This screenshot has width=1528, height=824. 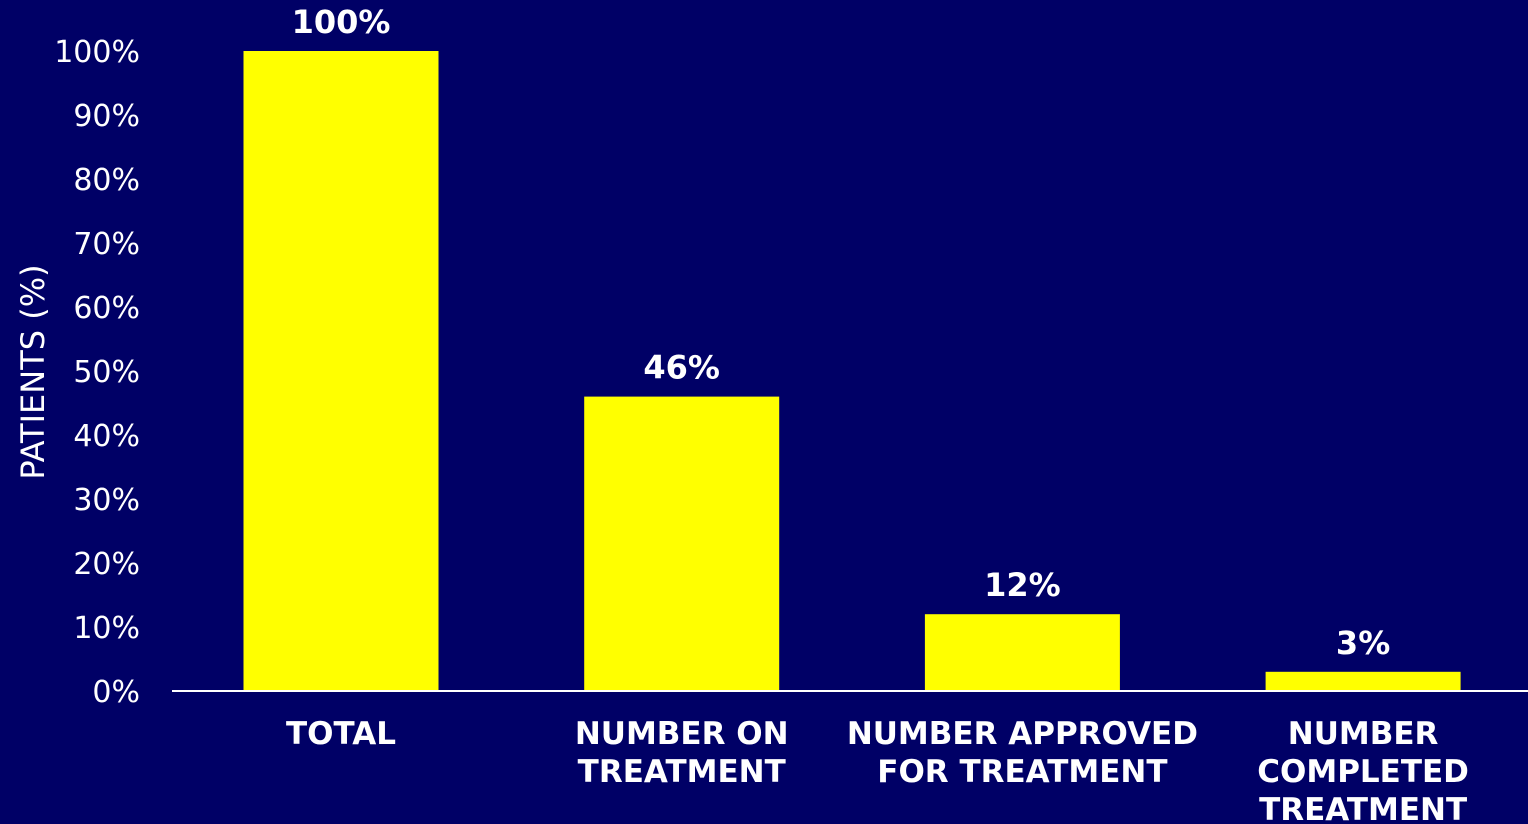 I want to click on y-tick-label: 60%, so click(x=106, y=308).